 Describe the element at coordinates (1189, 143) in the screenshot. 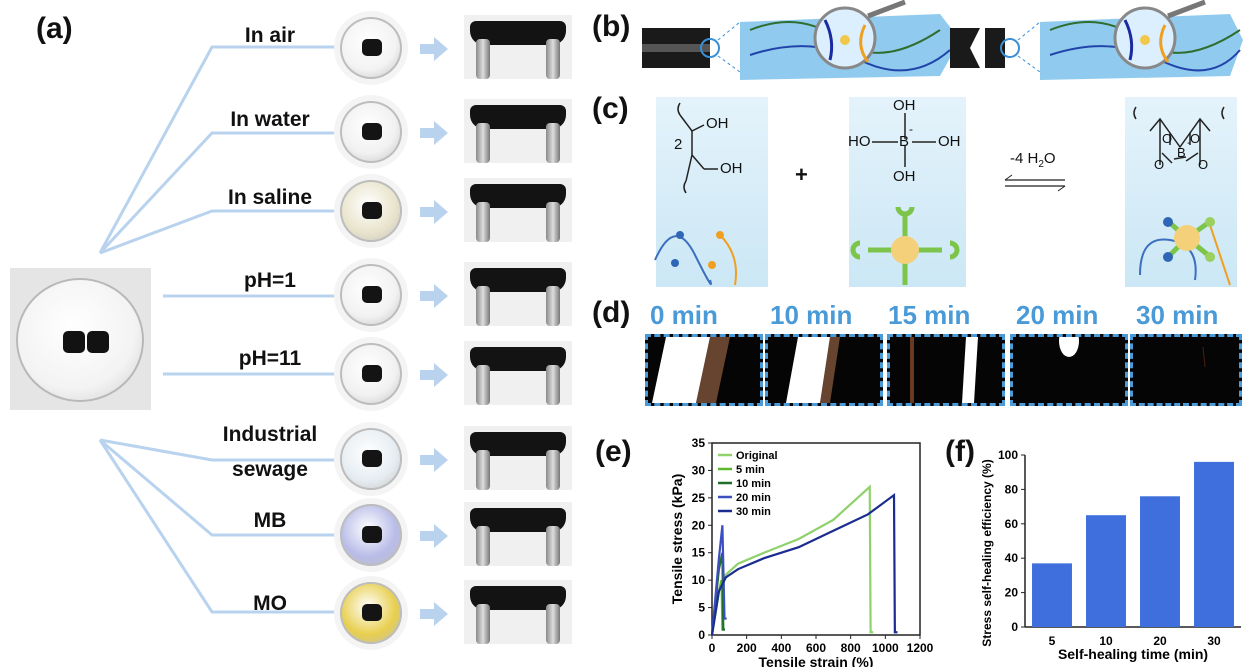

I see `complex-charge: -` at that location.